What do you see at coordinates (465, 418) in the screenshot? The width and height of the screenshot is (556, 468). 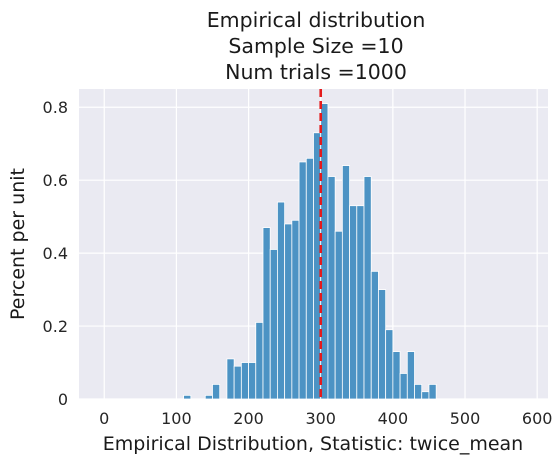 I see `x-tick-label-5: 500` at bounding box center [465, 418].